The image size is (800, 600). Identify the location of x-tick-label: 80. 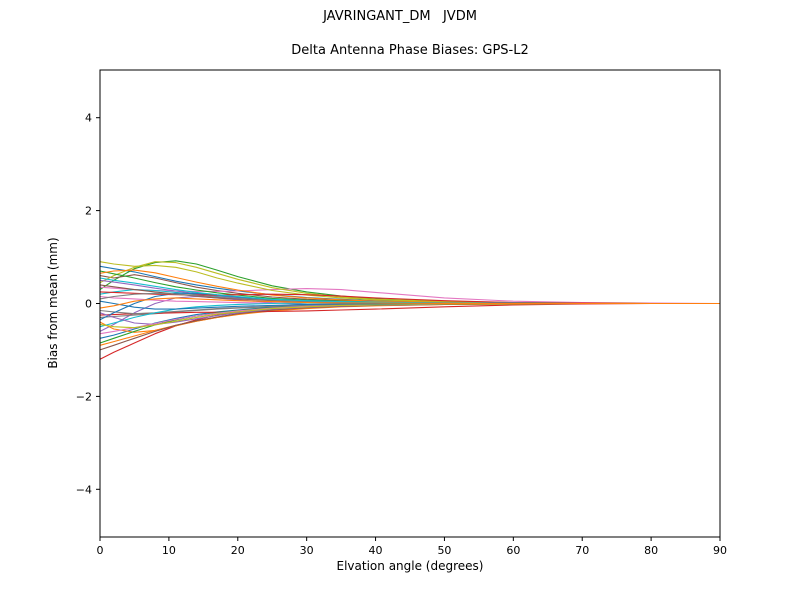
(651, 550).